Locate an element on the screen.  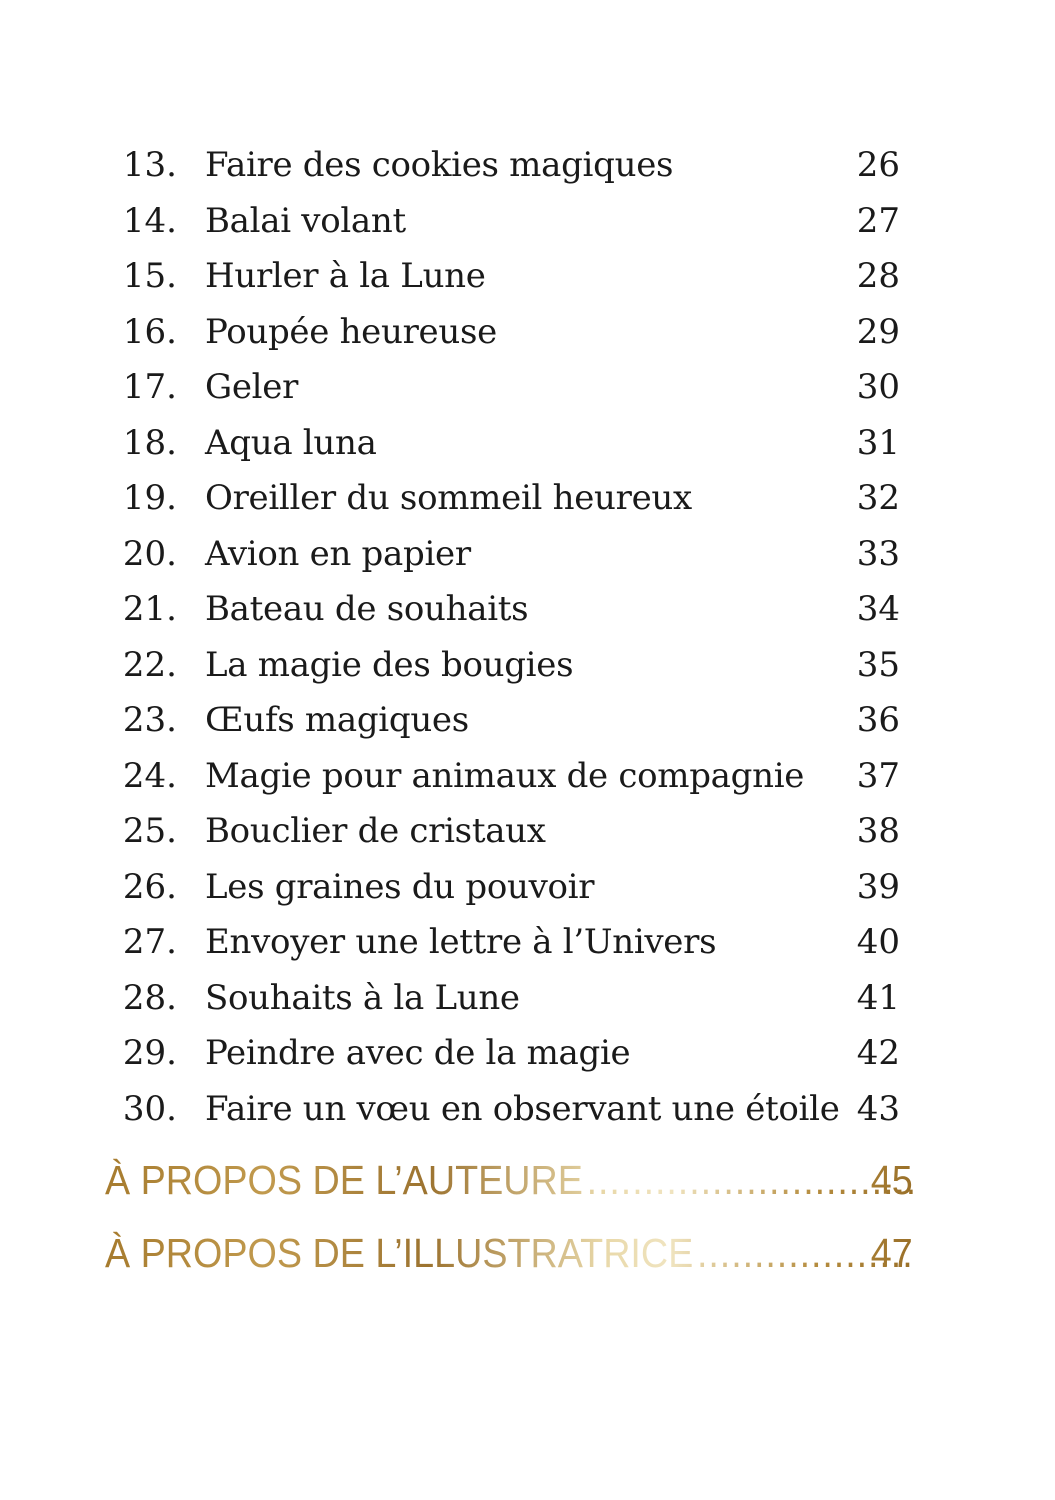
entry-number: 29. is located at coordinates (149, 1053).